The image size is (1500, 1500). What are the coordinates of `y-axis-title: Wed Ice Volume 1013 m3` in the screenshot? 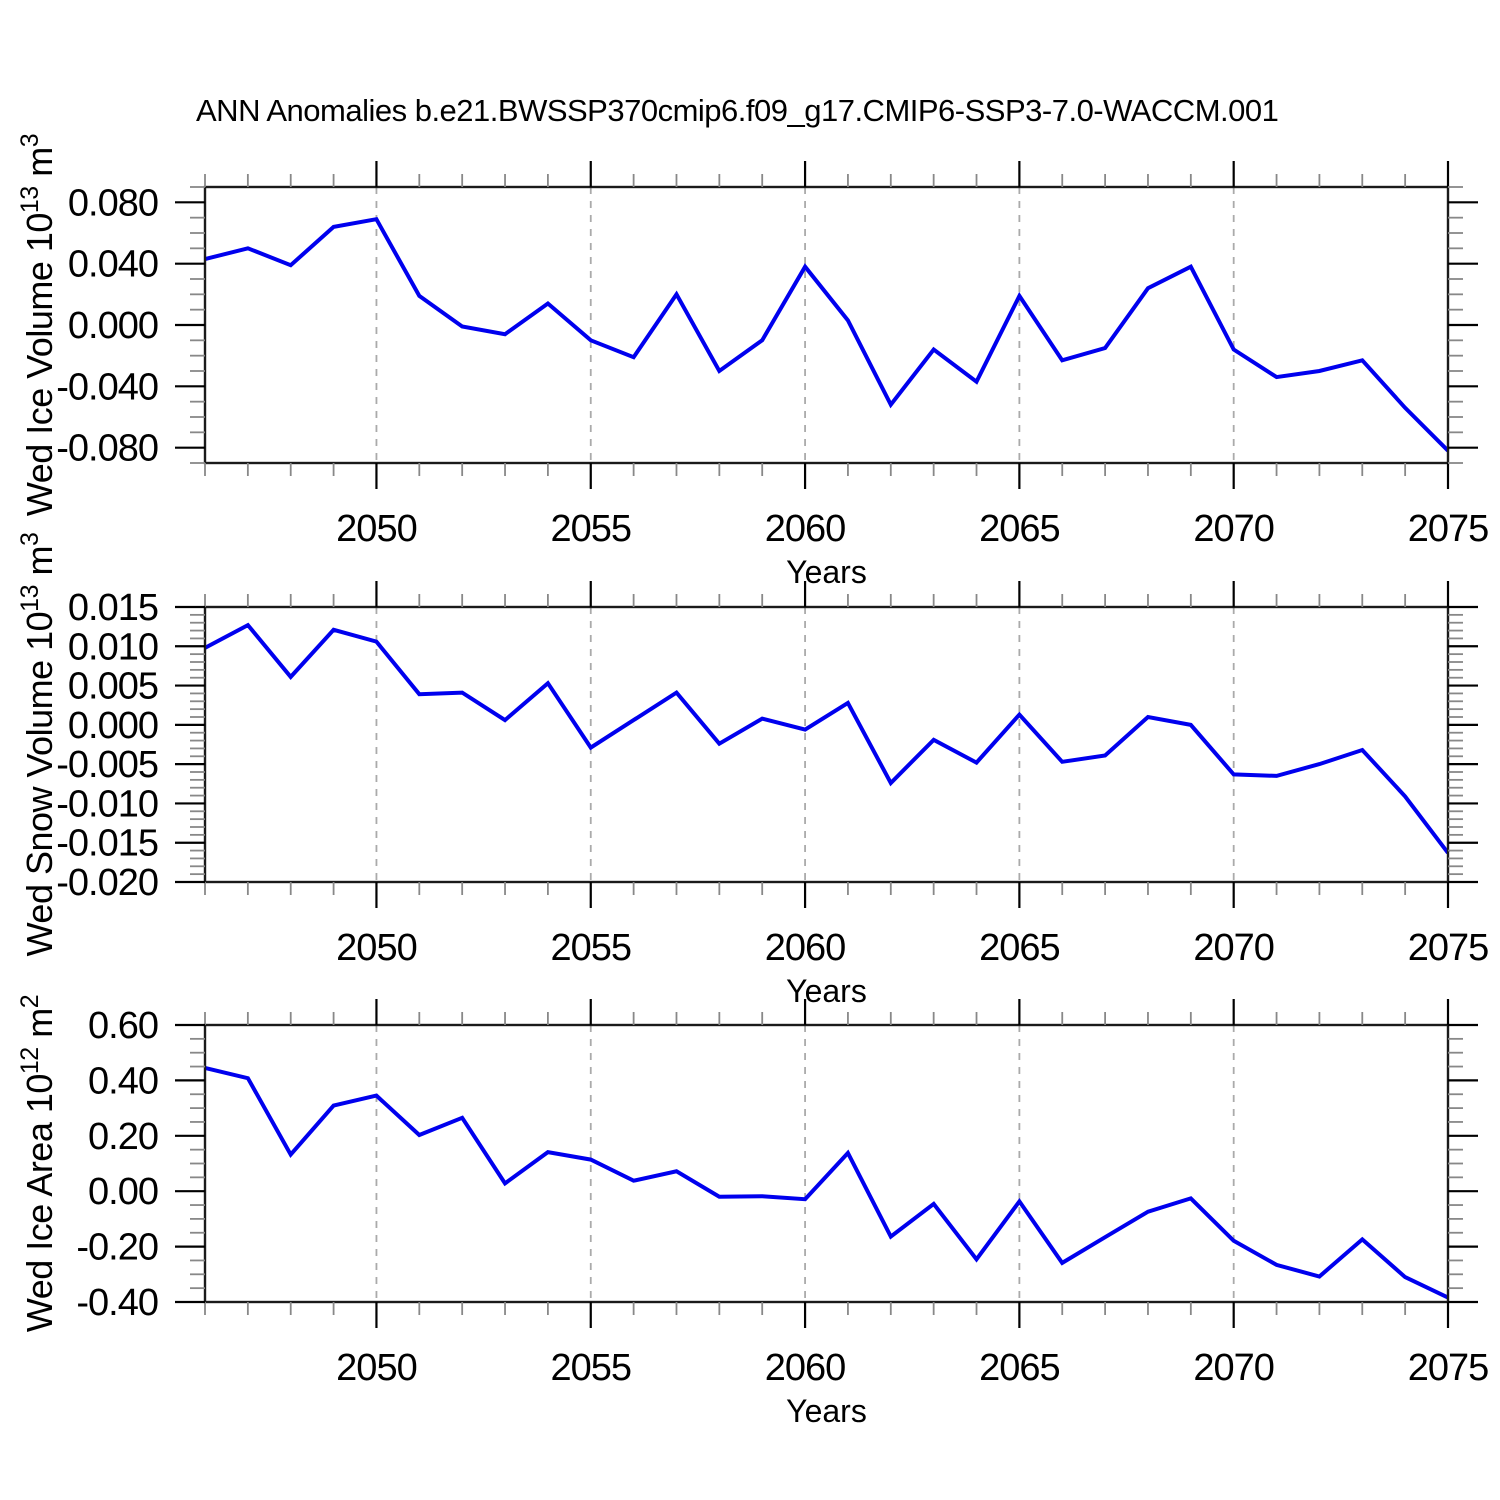 It's located at (38, 325).